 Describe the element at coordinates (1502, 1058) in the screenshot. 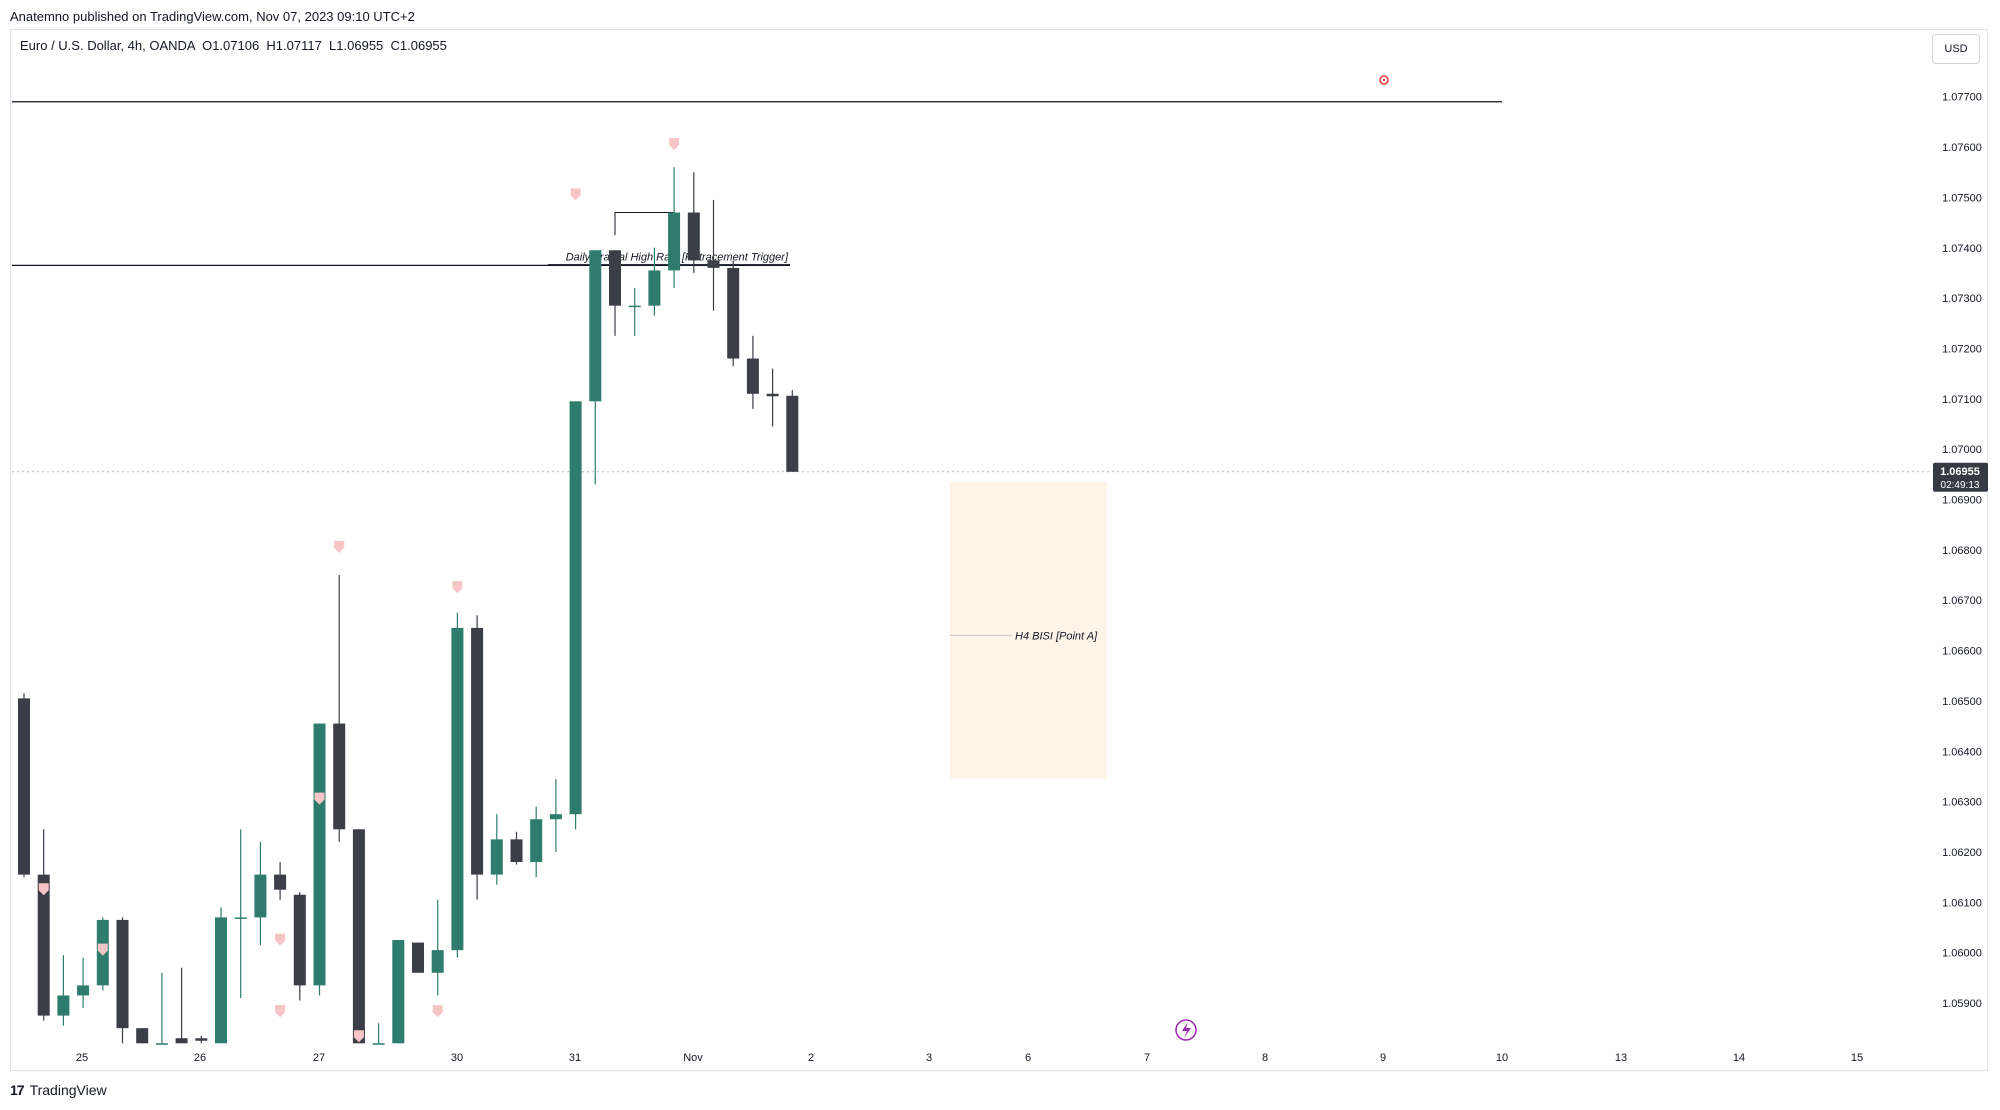

I see `x-tick-label: 10` at that location.